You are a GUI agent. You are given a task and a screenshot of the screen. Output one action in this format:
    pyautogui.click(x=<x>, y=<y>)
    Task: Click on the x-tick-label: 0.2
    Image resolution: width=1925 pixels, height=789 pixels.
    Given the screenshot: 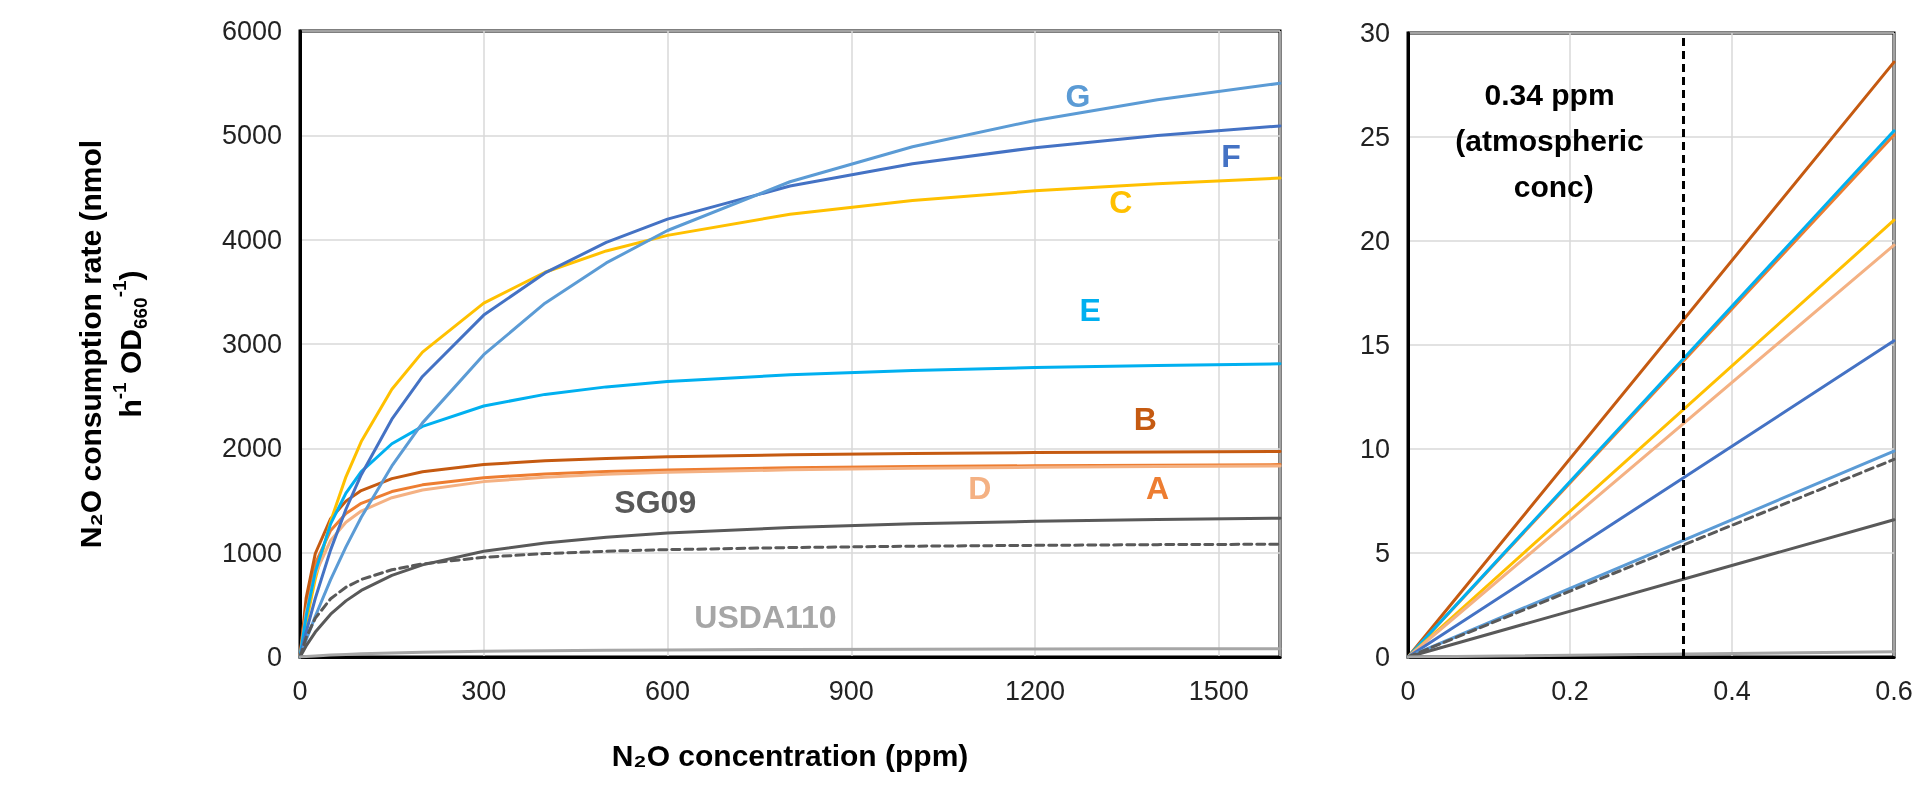 What is the action you would take?
    pyautogui.click(x=1570, y=690)
    